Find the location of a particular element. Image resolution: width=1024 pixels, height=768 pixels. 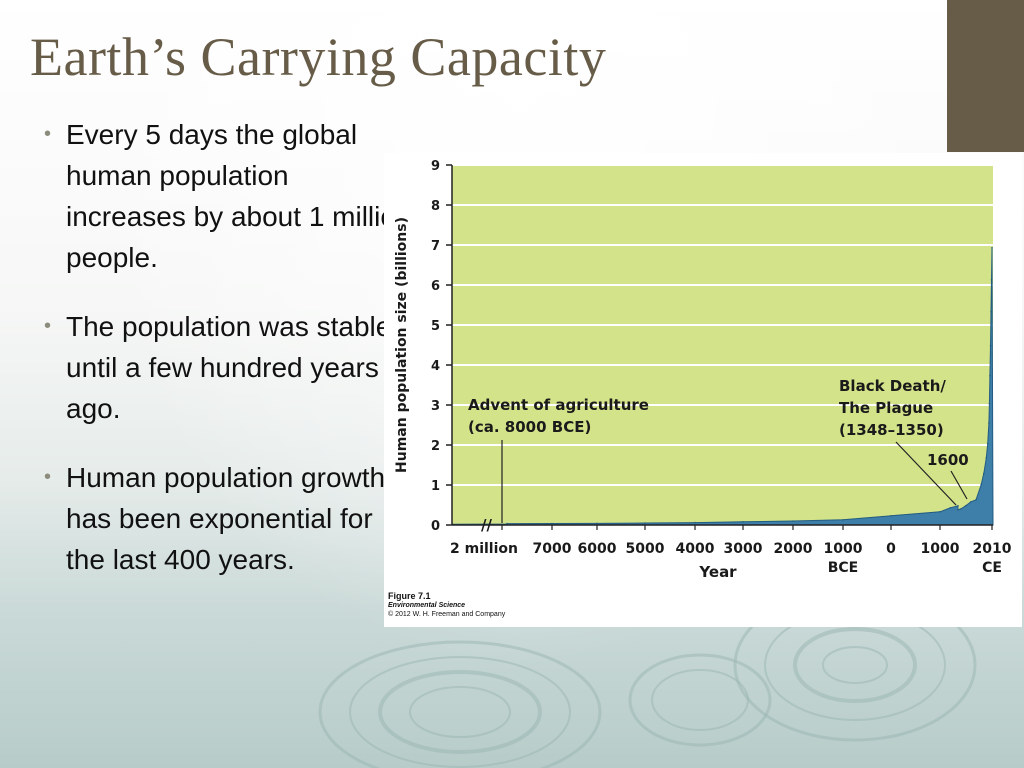

accent-bar is located at coordinates (985, 76).